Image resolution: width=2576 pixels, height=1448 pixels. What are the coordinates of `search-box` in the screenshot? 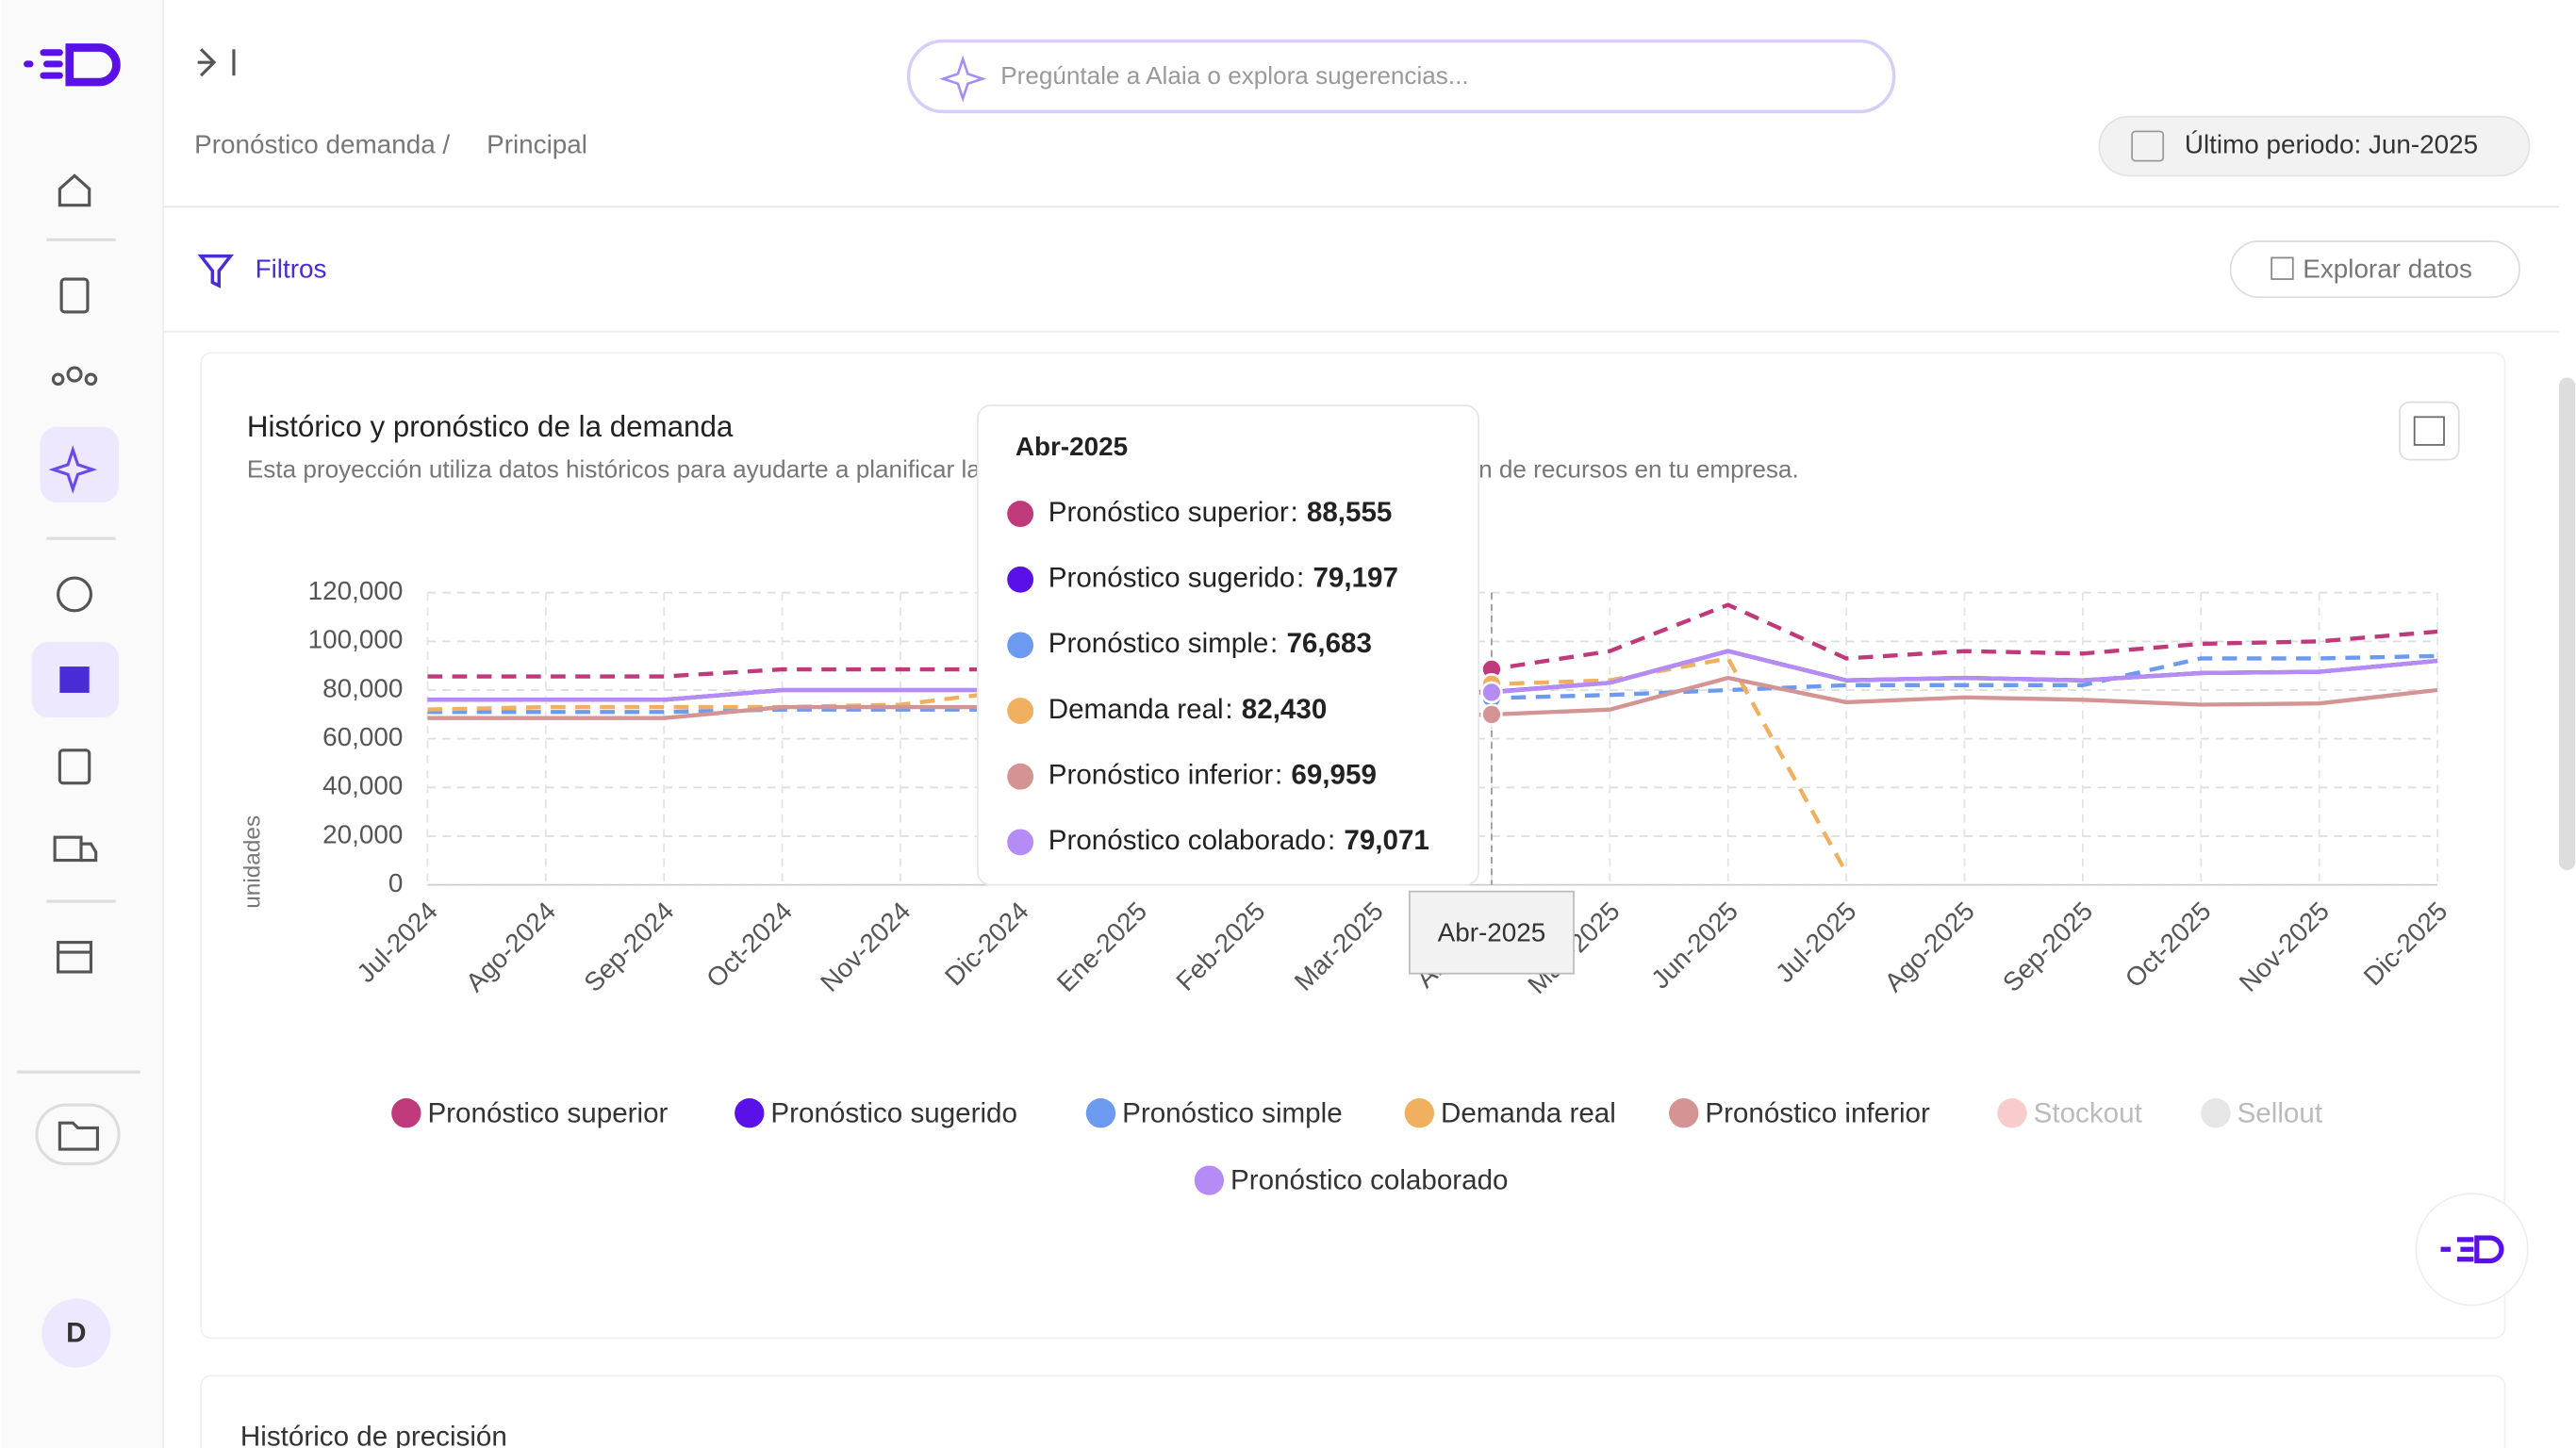 It's located at (1401, 76).